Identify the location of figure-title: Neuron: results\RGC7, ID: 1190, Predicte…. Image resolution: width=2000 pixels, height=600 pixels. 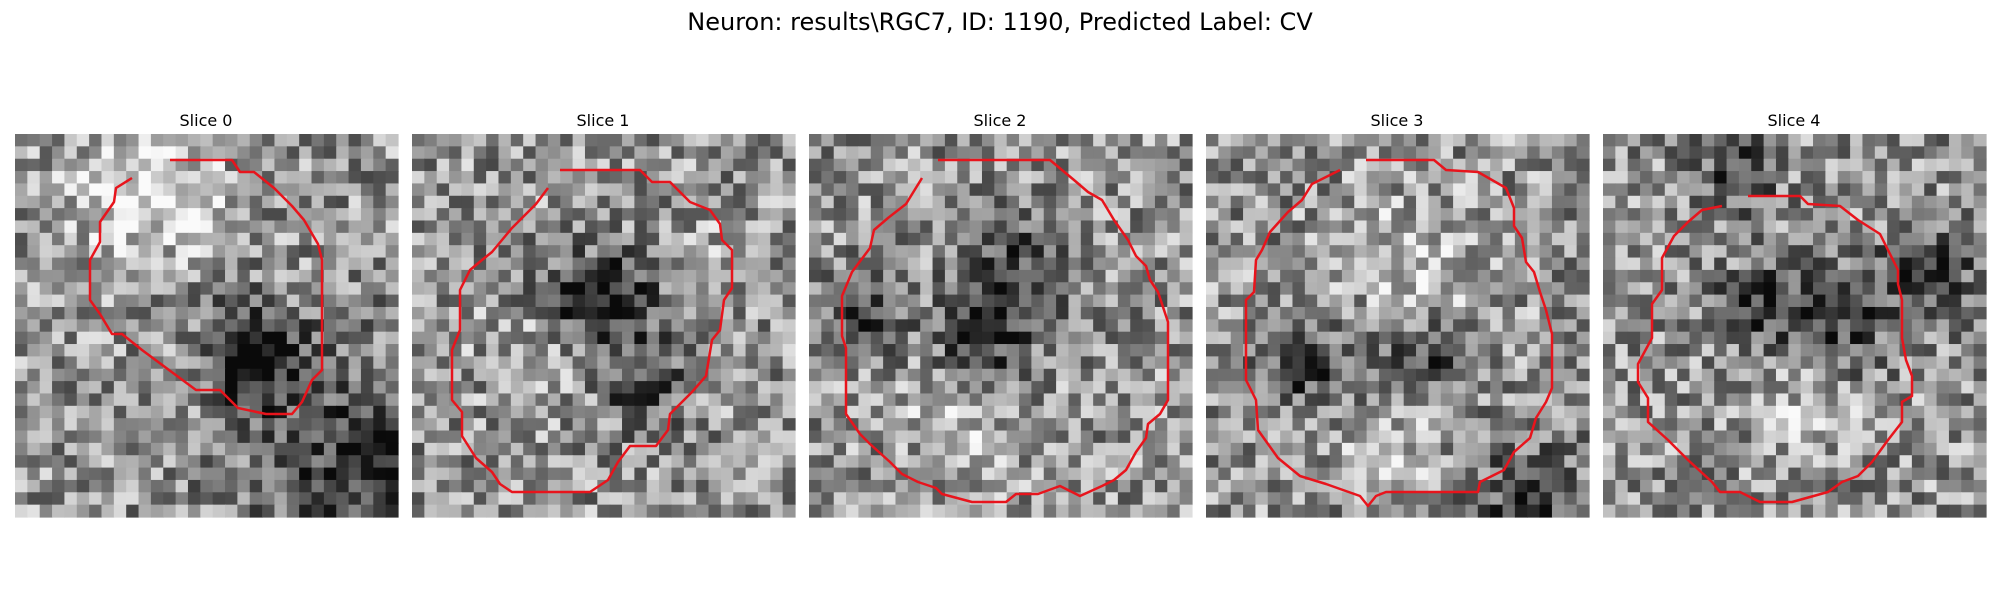
(1000, 22).